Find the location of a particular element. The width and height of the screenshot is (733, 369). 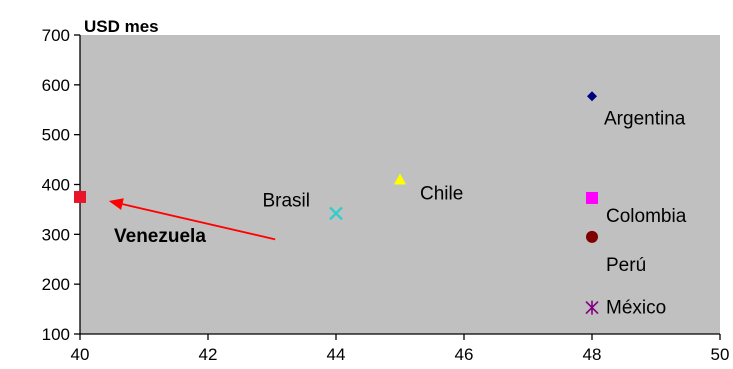

brasil-point is located at coordinates (336, 213).